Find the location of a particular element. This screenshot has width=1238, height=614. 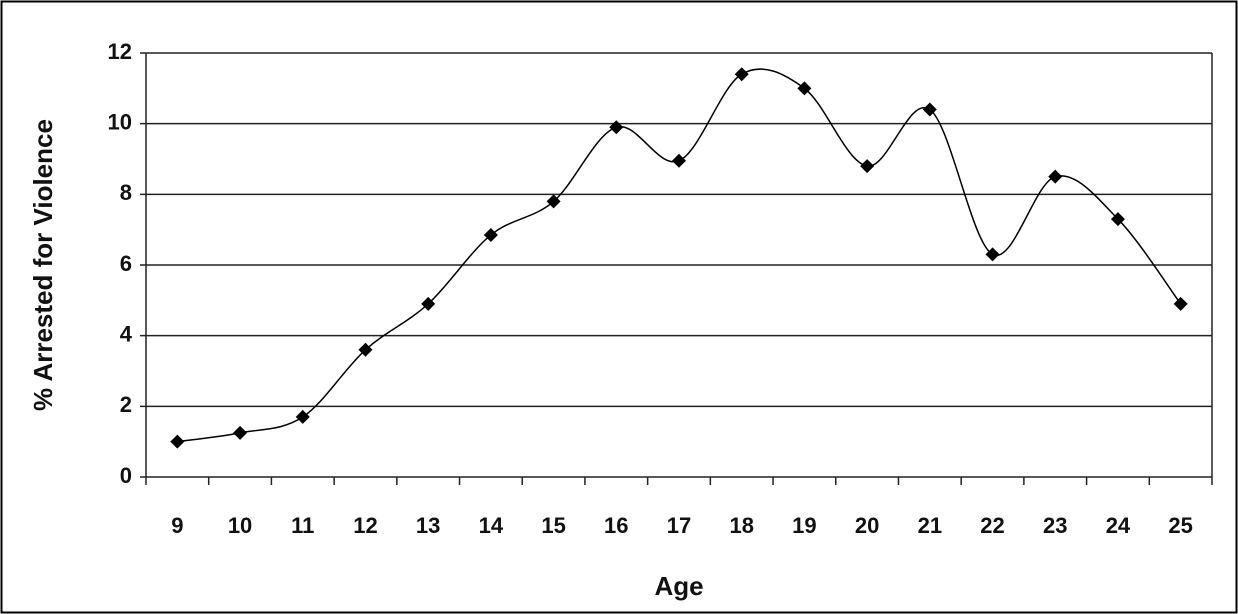

y-tick-label: 12 is located at coordinates (120, 51).